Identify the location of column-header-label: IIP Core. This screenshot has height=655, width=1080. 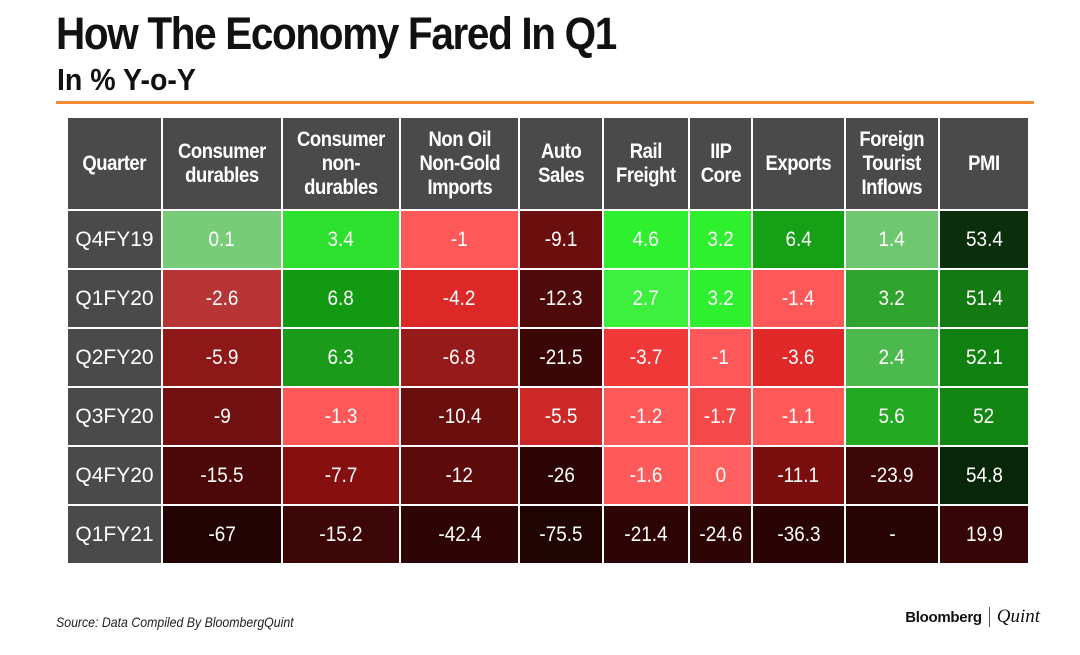
(720, 163).